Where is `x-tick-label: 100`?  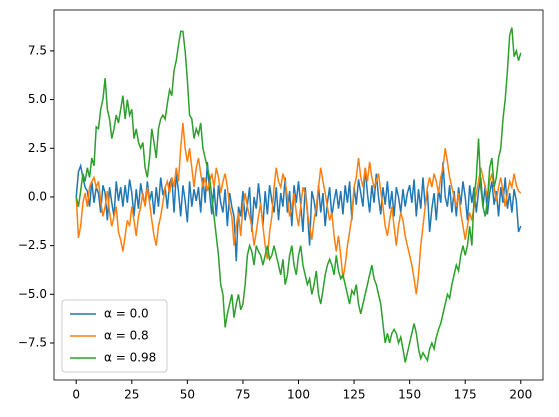 x-tick-label: 100 is located at coordinates (298, 395).